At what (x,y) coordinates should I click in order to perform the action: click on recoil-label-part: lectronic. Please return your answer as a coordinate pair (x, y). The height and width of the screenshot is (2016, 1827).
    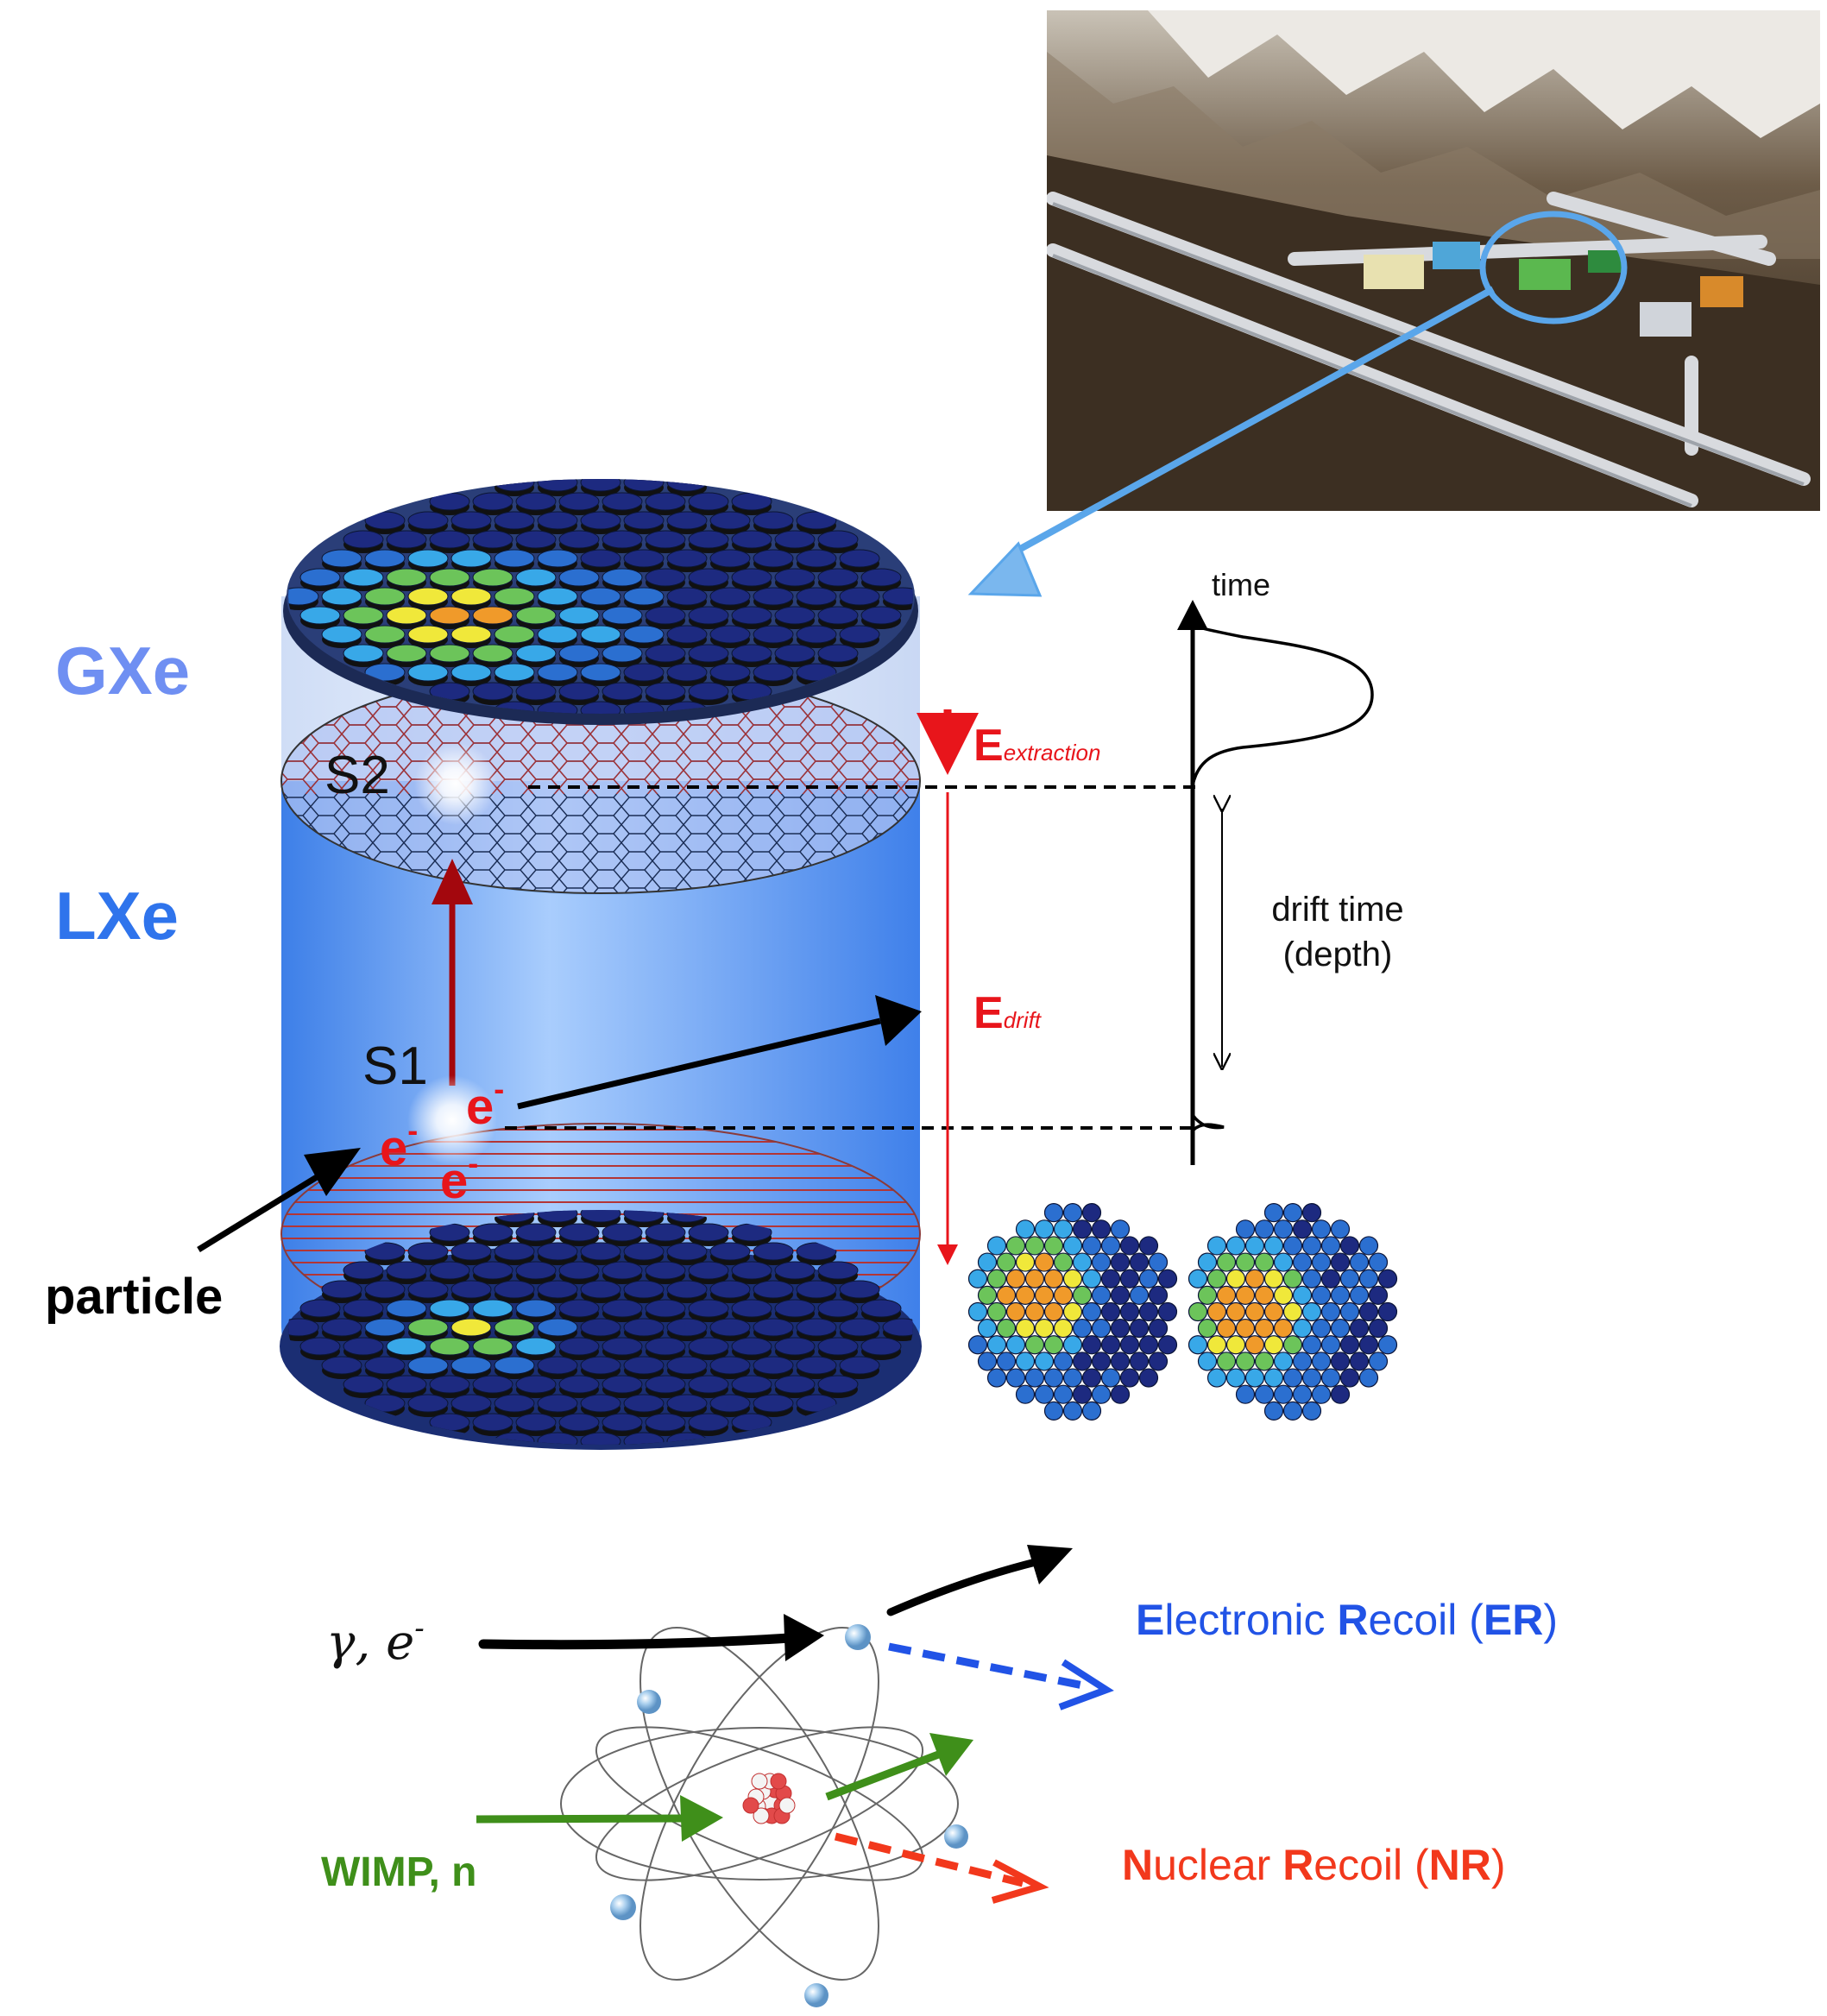
    Looking at the image, I should click on (1251, 1620).